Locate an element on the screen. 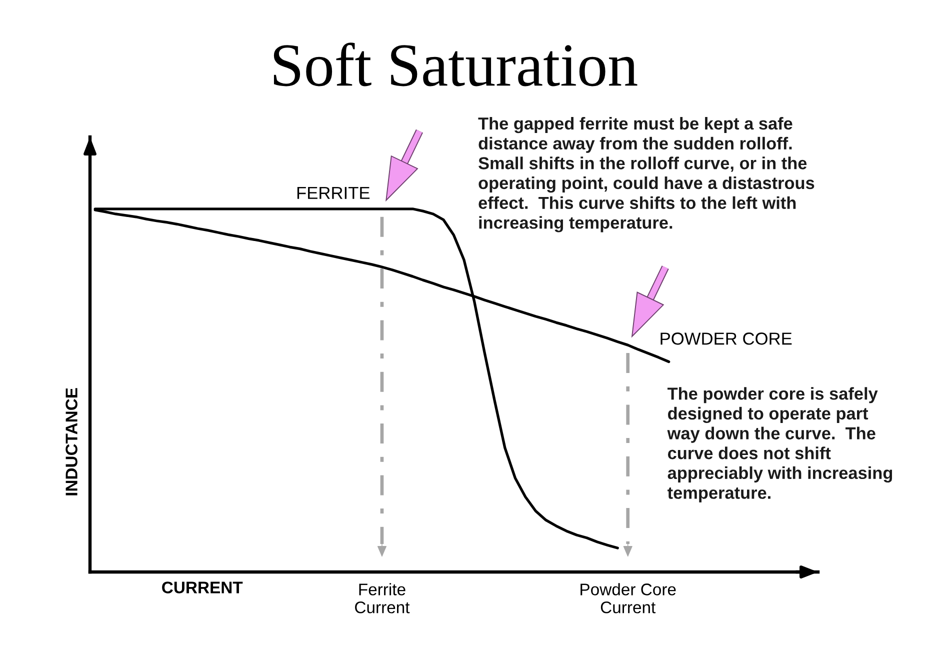  annotation: The powder core is safely designed to operate part way down the curve. The curve does not shift appreciably with increasing temperature. is located at coordinates (779, 444).